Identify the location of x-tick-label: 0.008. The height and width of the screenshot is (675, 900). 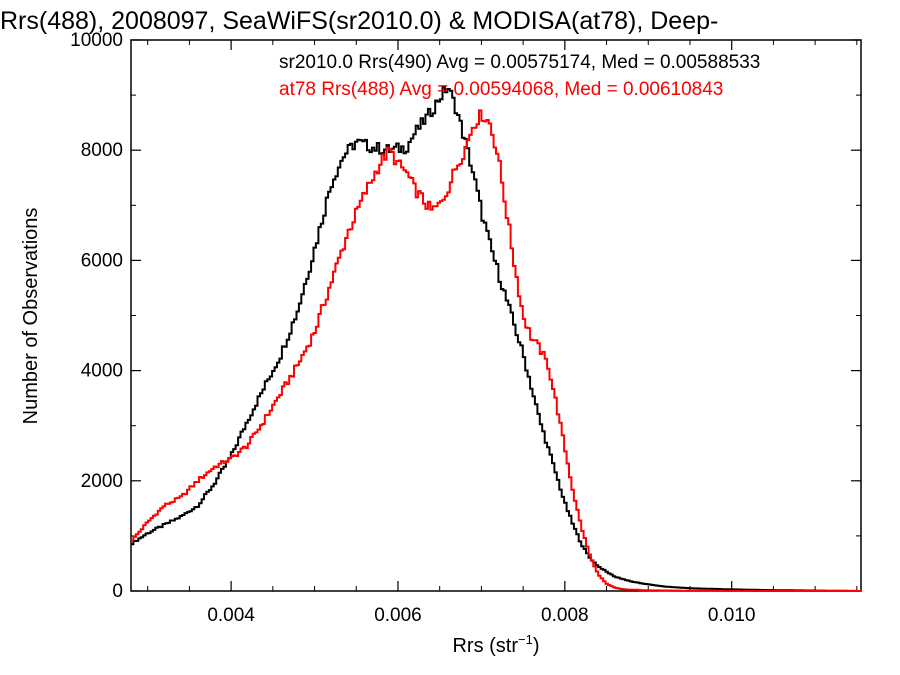
(565, 615).